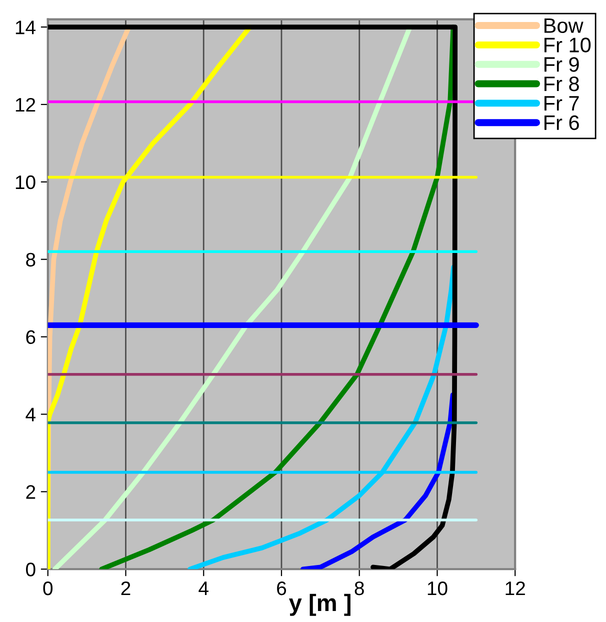  I want to click on y-tick-label: 2, so click(31, 492).